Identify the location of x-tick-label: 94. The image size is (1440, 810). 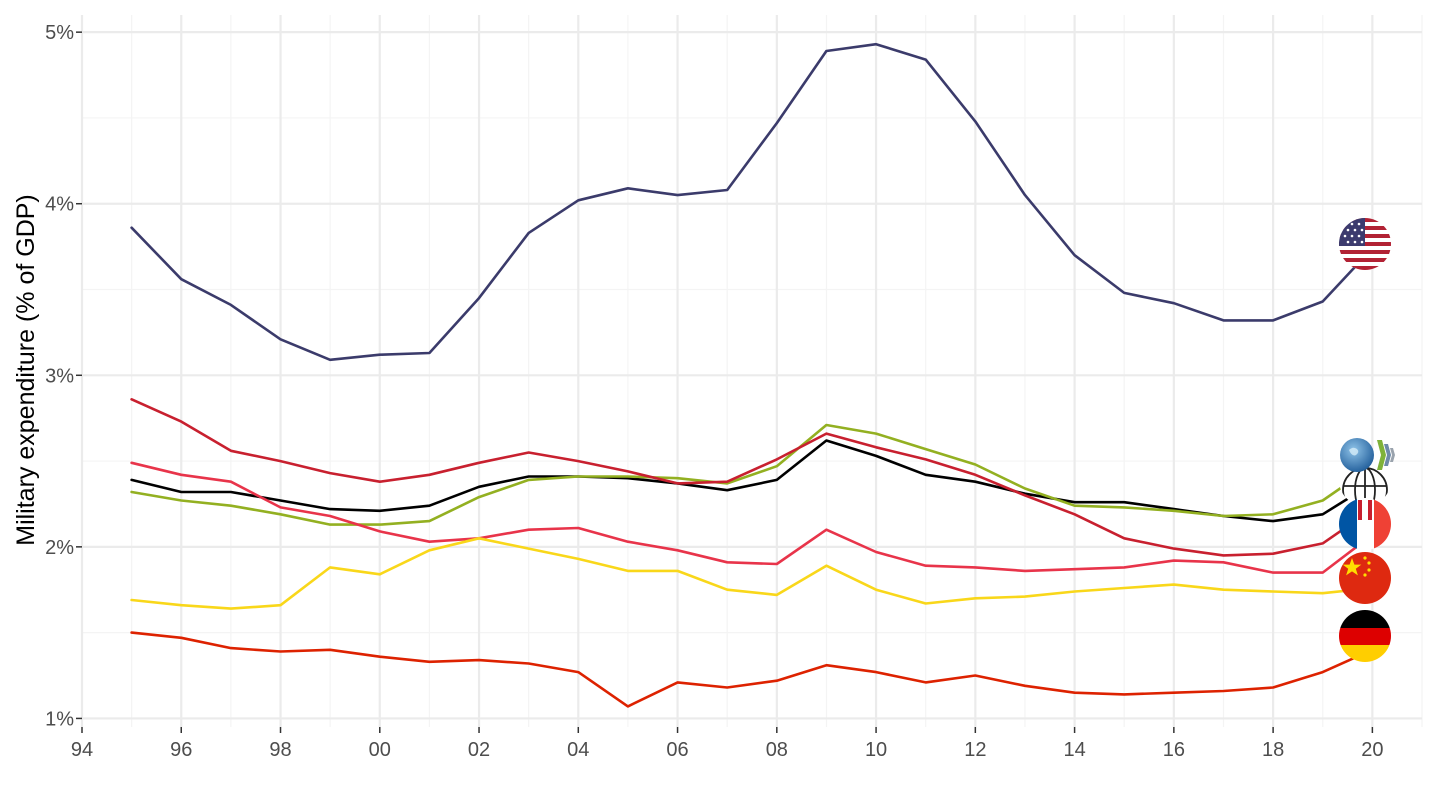
(82, 750).